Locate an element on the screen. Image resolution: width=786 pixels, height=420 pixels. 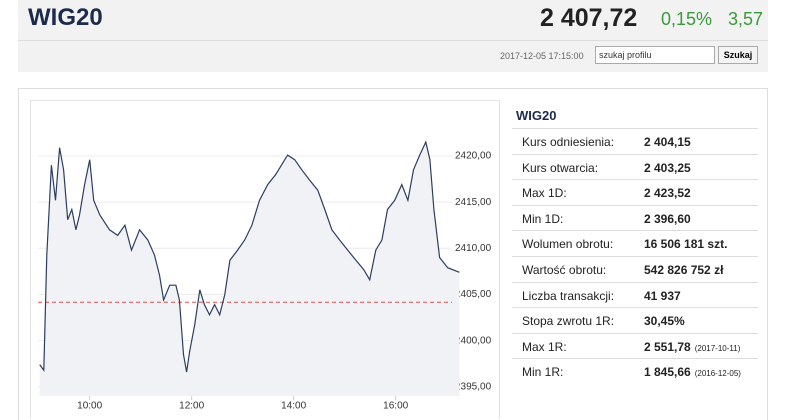
cell-value: 2 403,25 is located at coordinates (667, 167).